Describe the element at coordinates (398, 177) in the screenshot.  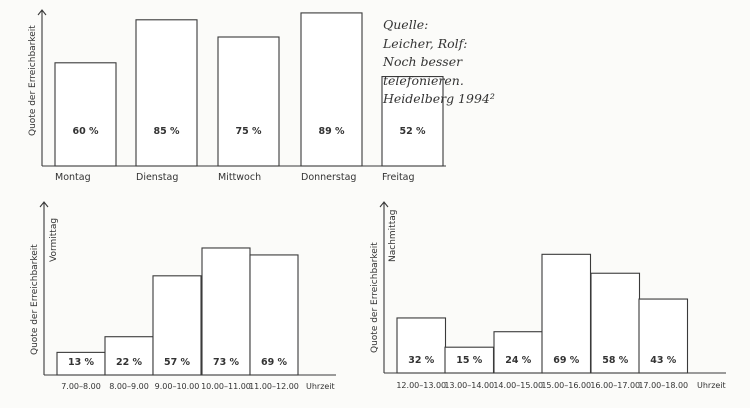
I see `category-label: Freitag` at that location.